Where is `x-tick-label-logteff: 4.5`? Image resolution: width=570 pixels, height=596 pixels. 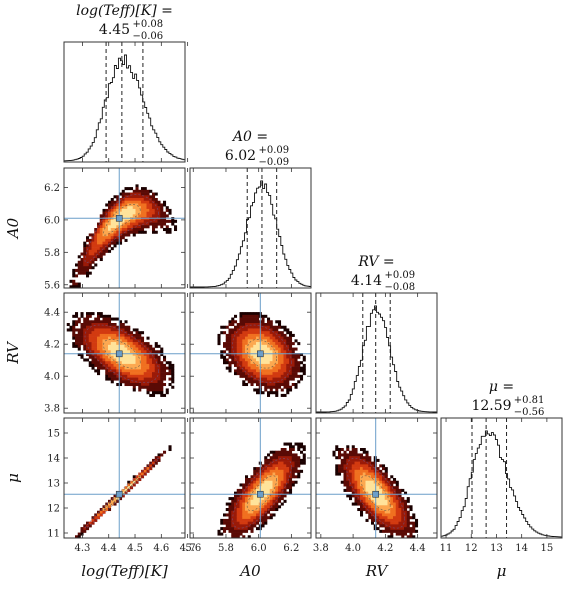 x-tick-label-logteff: 4.5 is located at coordinates (135, 548).